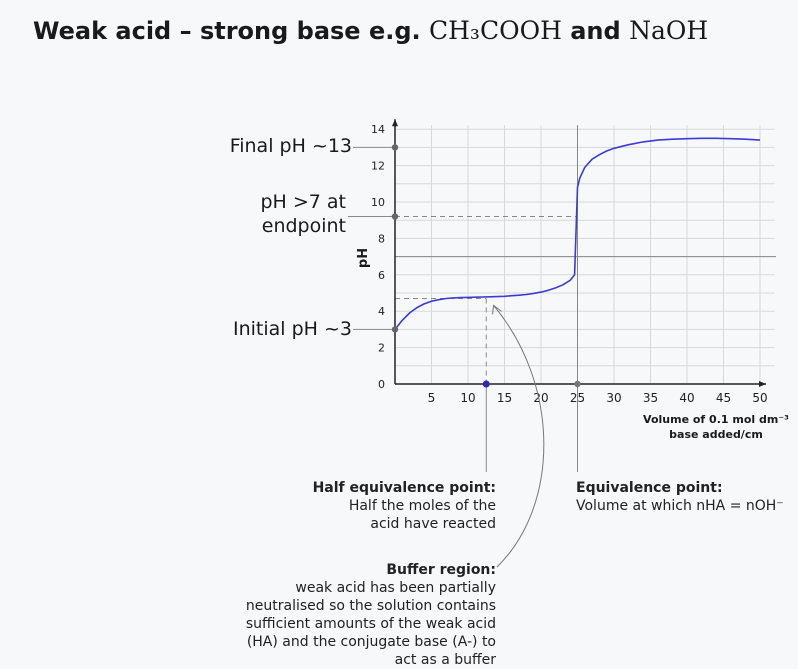 This screenshot has height=669, width=798. I want to click on final-ph-text: Final pH ~13, so click(290, 146).